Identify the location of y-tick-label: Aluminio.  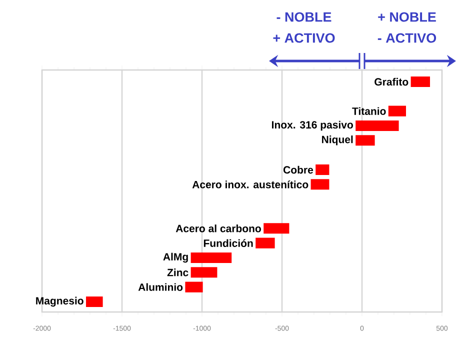
(160, 287).